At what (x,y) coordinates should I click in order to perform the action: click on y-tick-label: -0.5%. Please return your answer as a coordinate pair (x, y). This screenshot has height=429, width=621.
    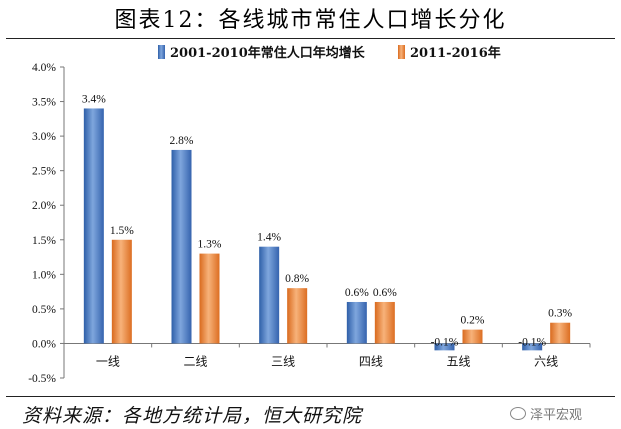
    Looking at the image, I should click on (42, 379).